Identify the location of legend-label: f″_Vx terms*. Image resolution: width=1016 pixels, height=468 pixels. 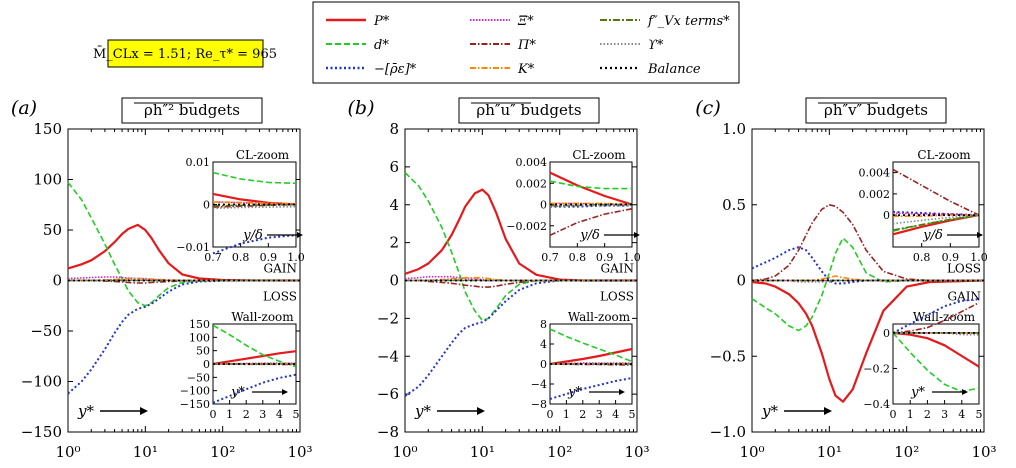
(688, 21).